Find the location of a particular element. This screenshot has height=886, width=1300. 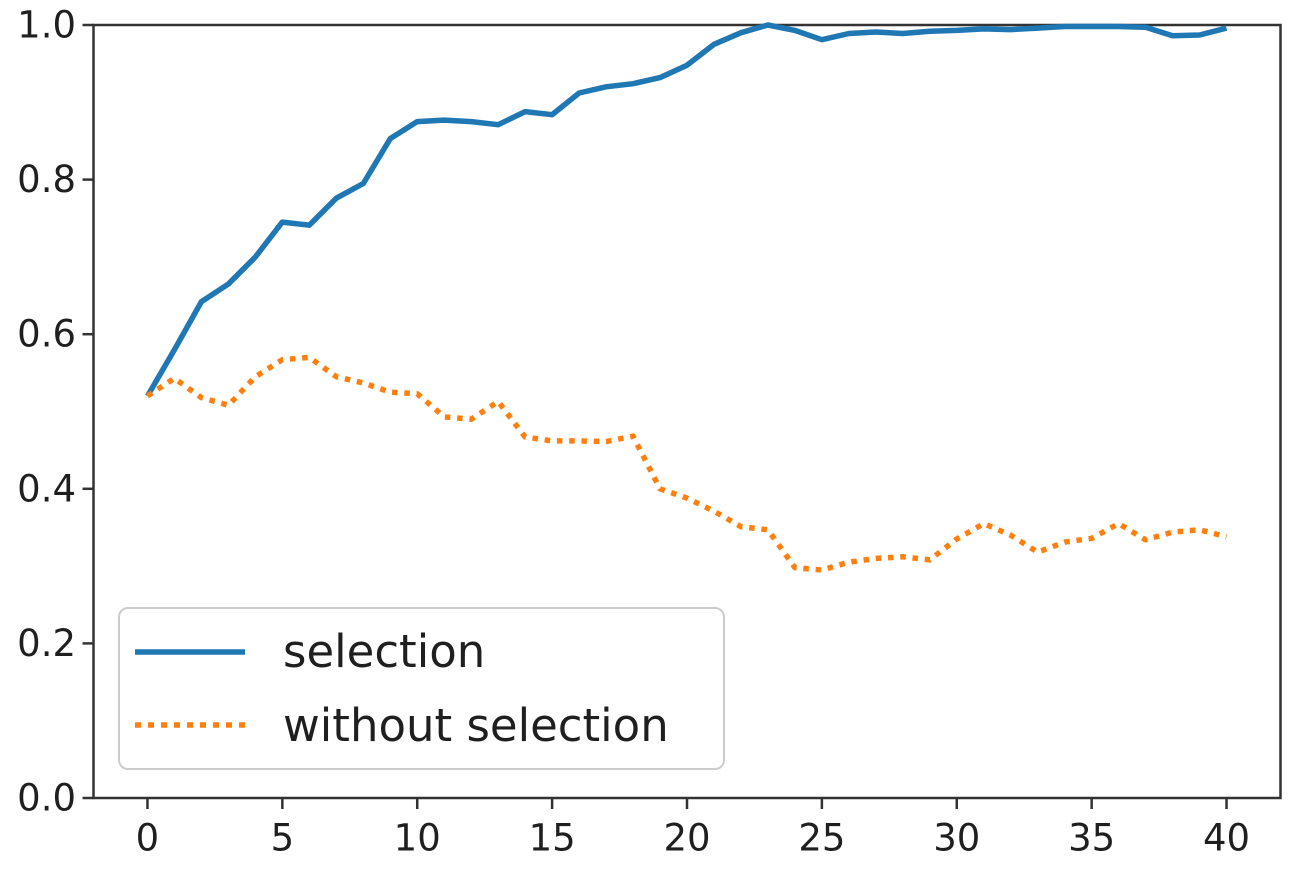

x-tick-label: 5 is located at coordinates (283, 838).